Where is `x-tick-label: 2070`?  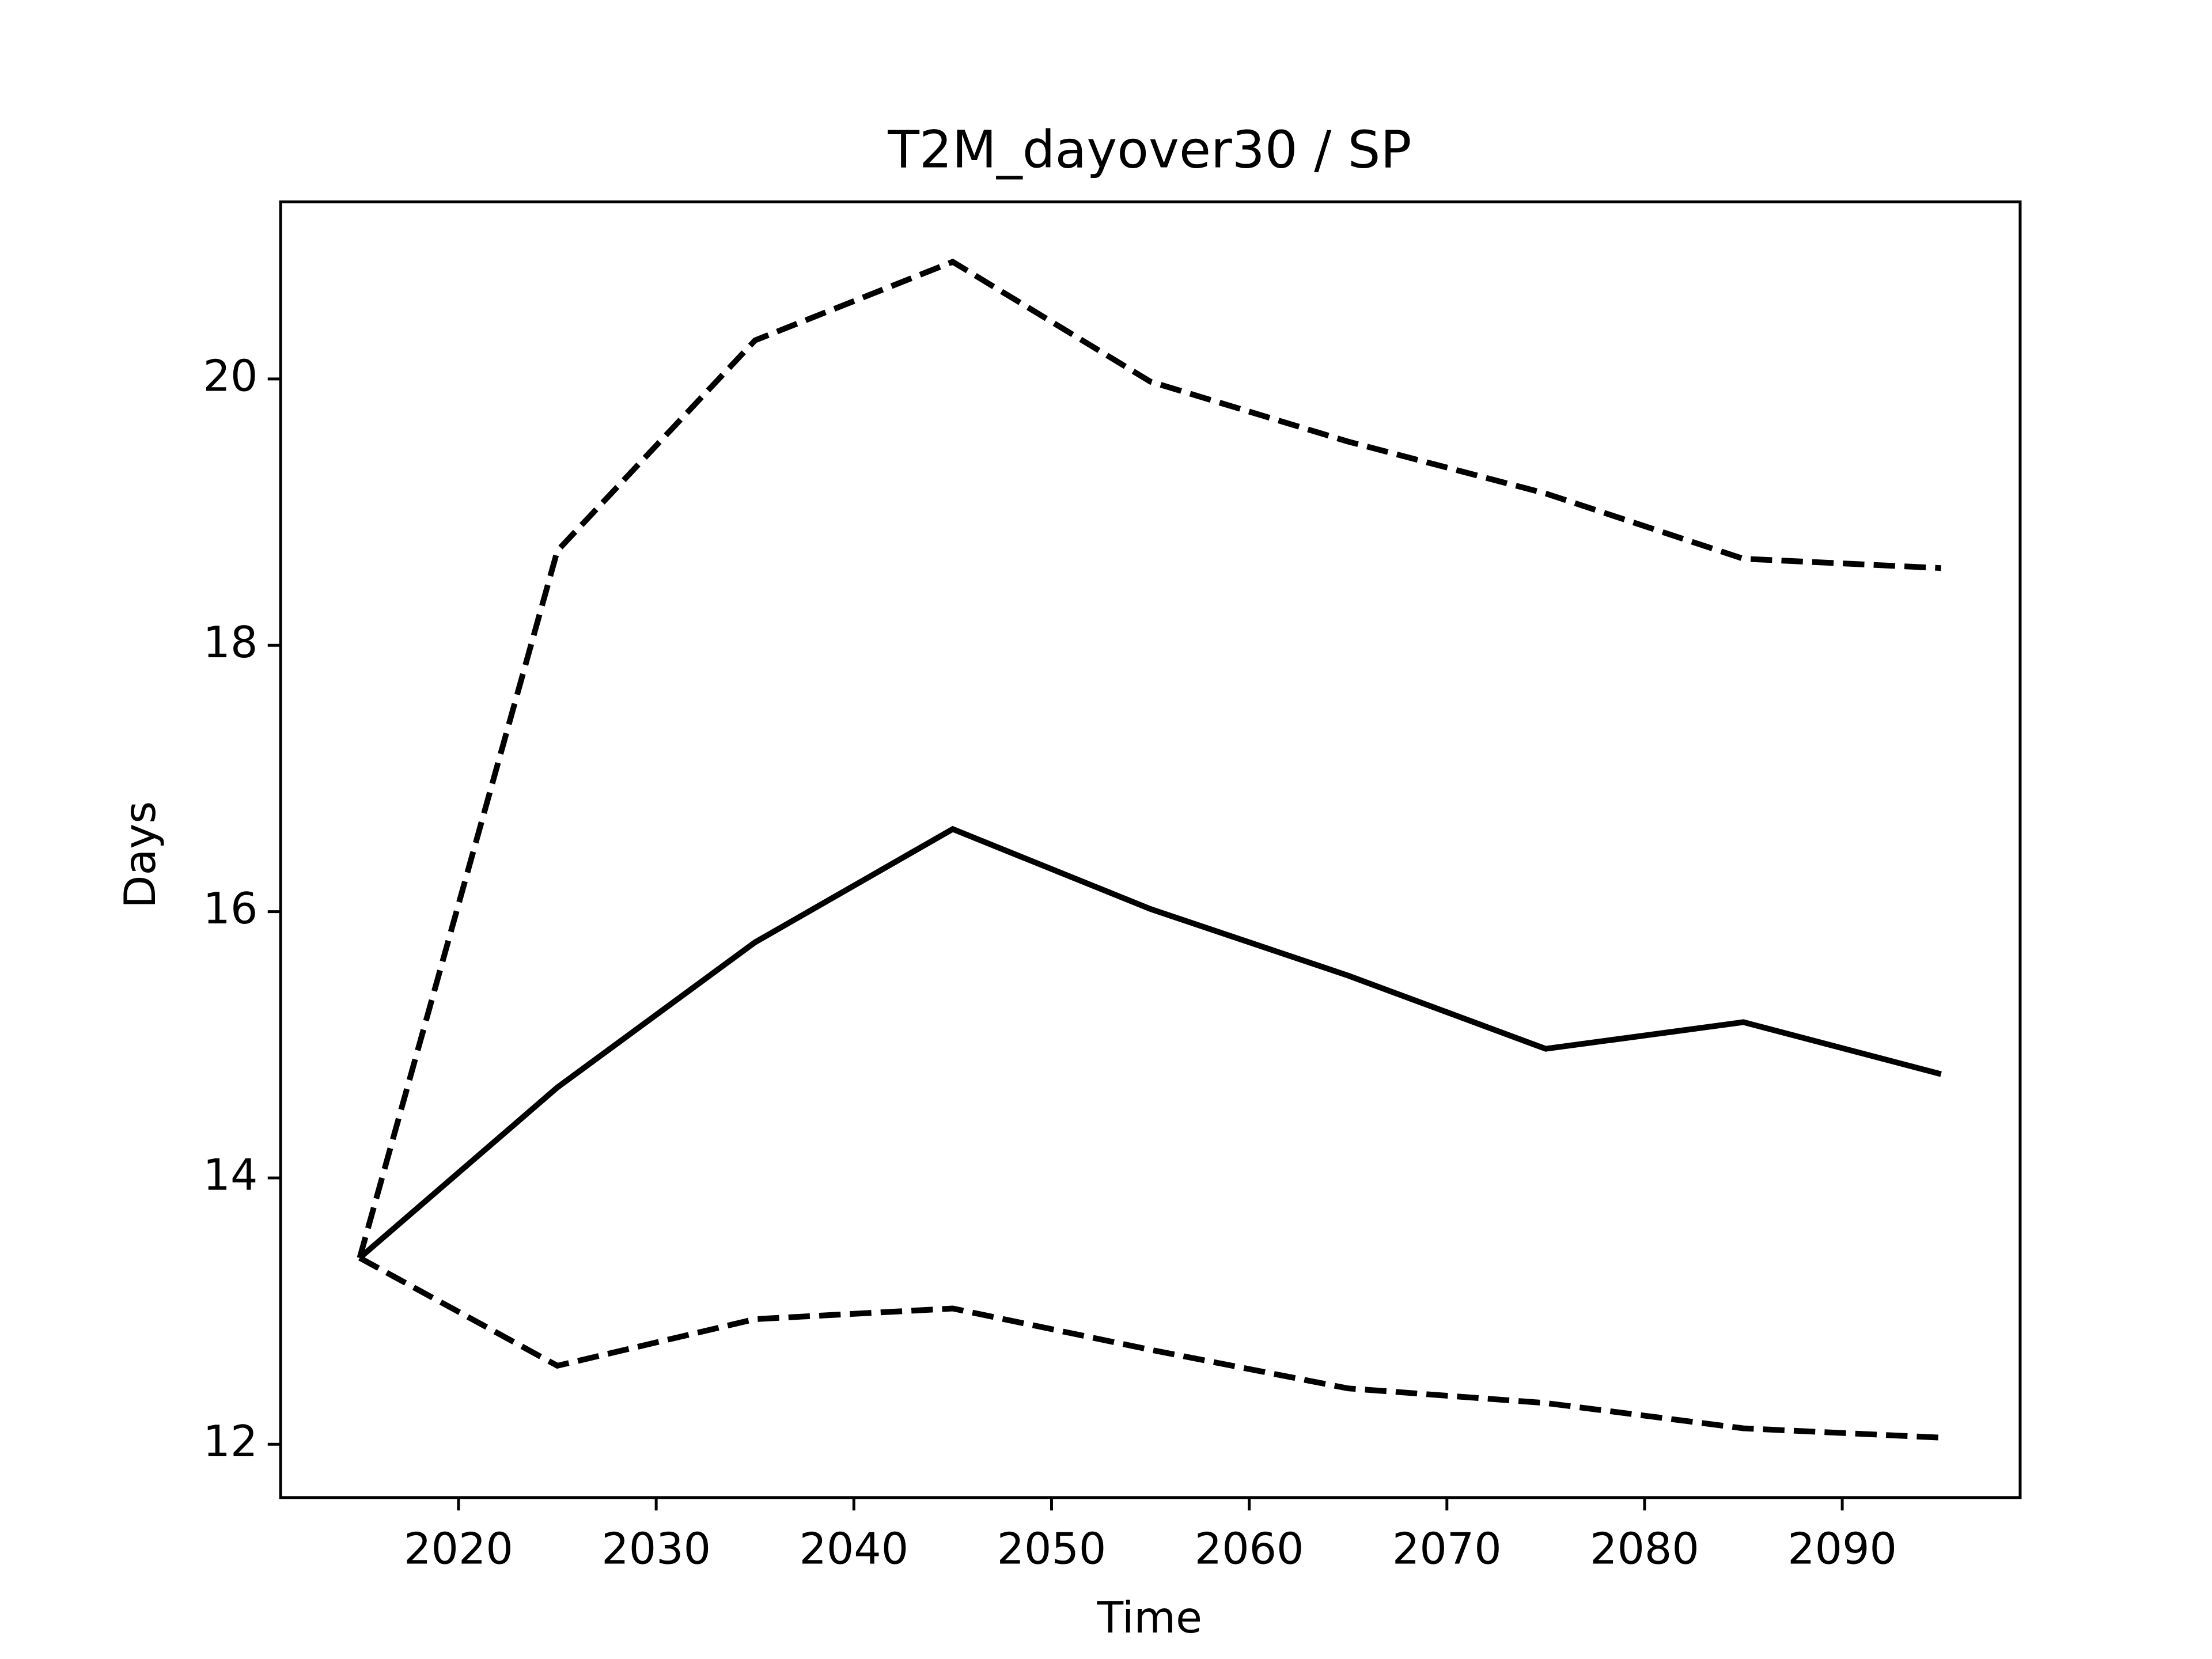 x-tick-label: 2070 is located at coordinates (1447, 1549).